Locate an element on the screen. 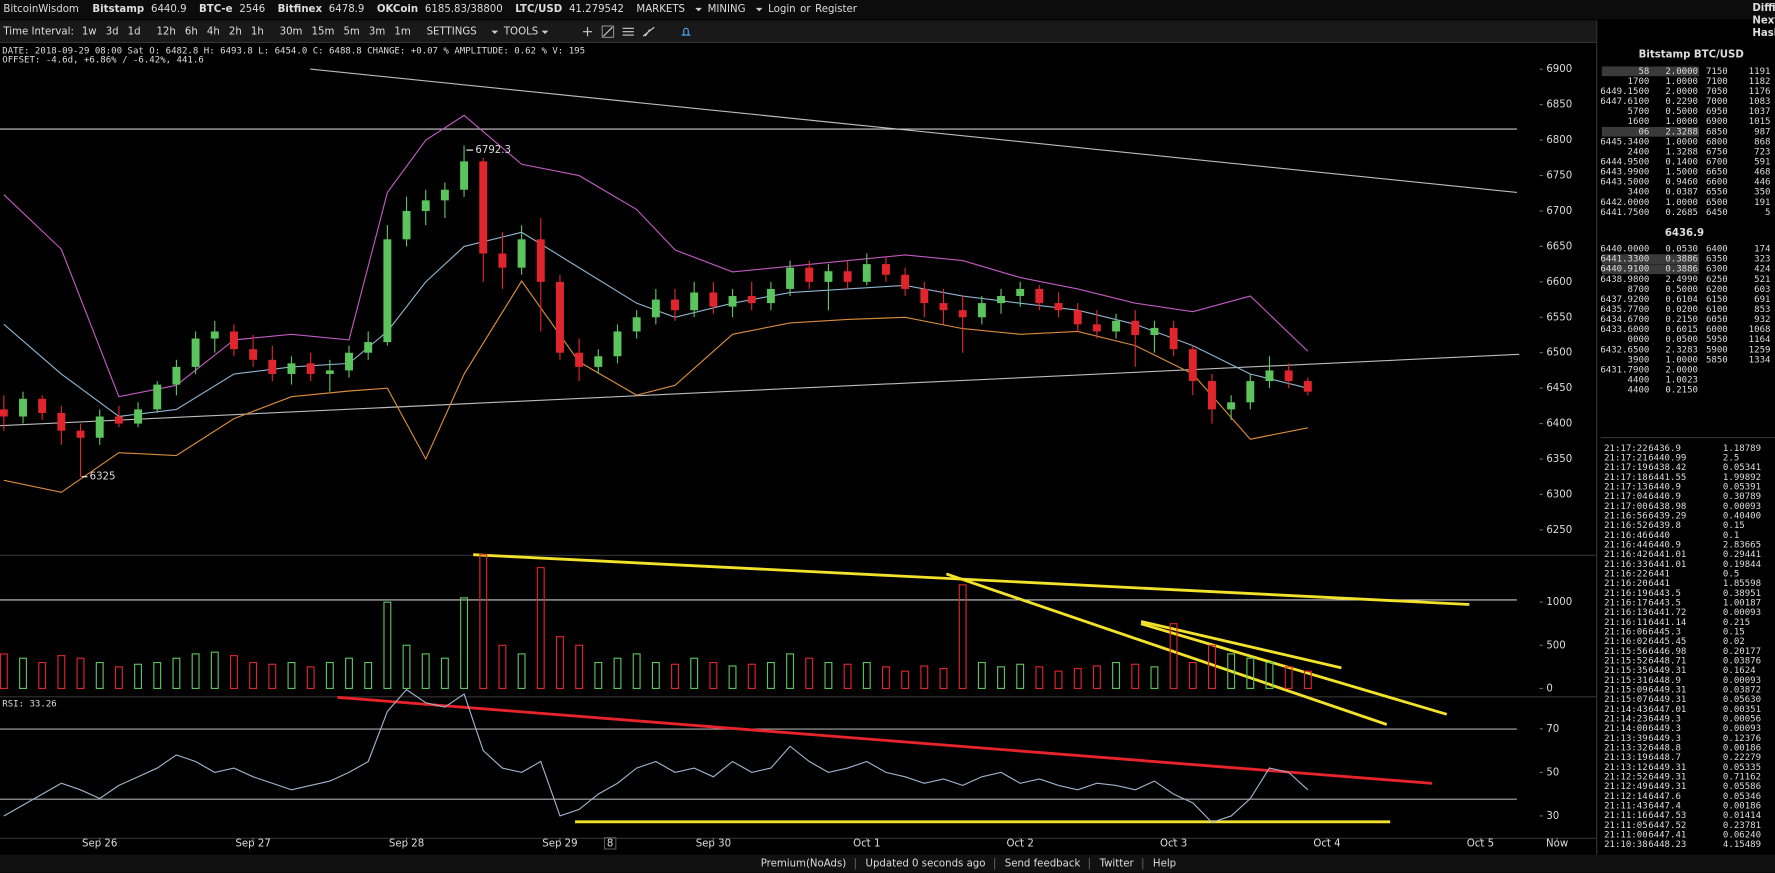 Image resolution: width=1775 pixels, height=873 pixels. icon-fib is located at coordinates (648, 31).